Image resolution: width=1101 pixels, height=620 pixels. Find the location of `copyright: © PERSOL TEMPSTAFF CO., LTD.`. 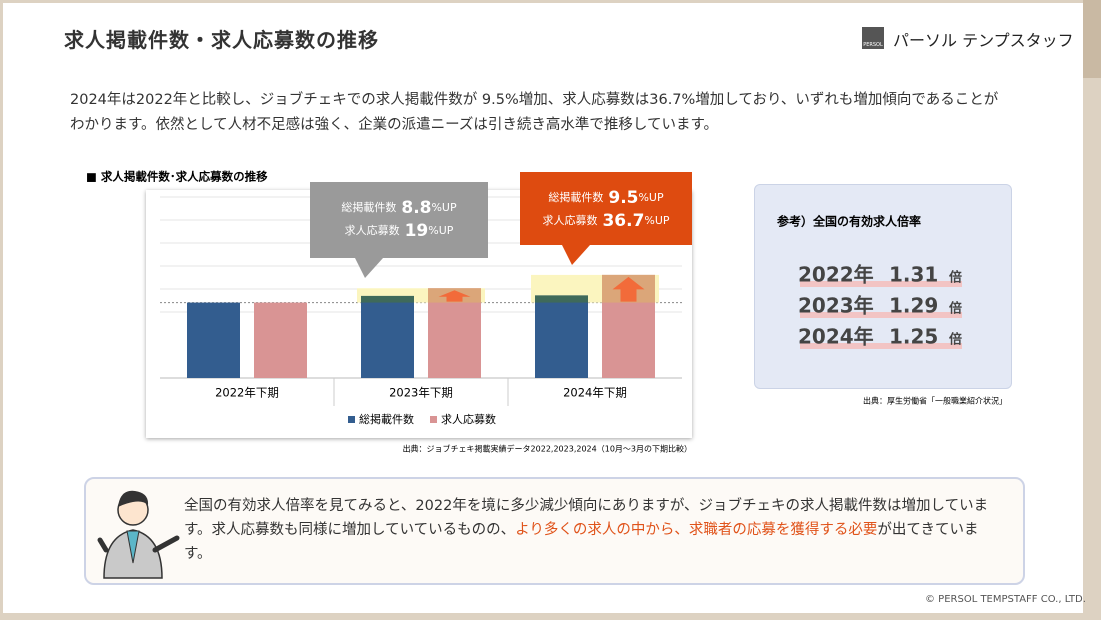

copyright: © PERSOL TEMPSTAFF CO., LTD. is located at coordinates (1005, 599).